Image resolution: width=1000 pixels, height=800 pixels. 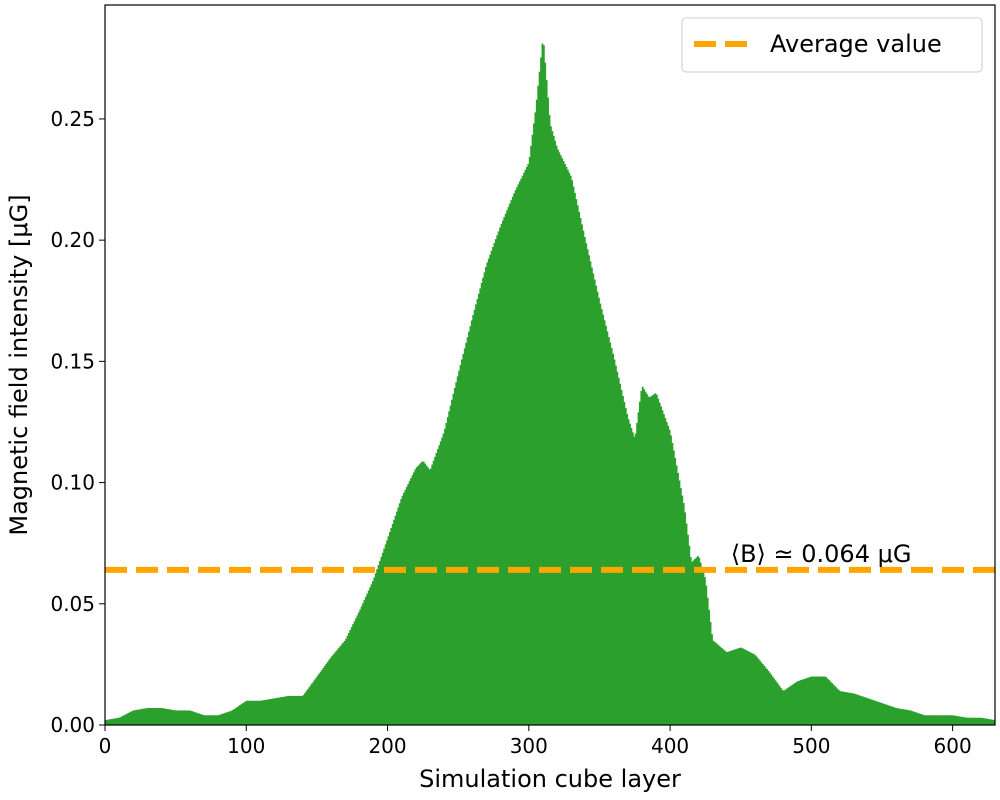 I want to click on x-tick-label: 100, so click(x=246, y=746).